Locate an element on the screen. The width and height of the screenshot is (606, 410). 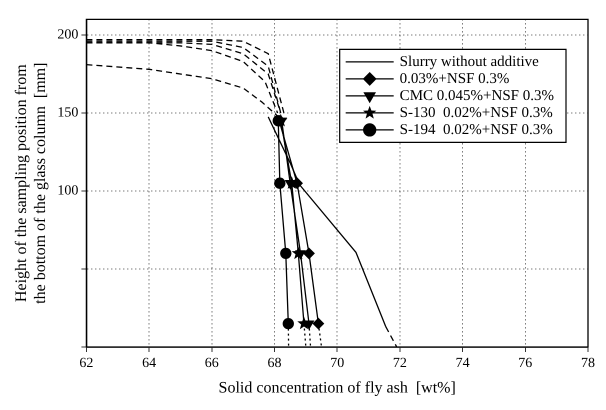
y-tick-label: 200 is located at coordinates (67, 35).